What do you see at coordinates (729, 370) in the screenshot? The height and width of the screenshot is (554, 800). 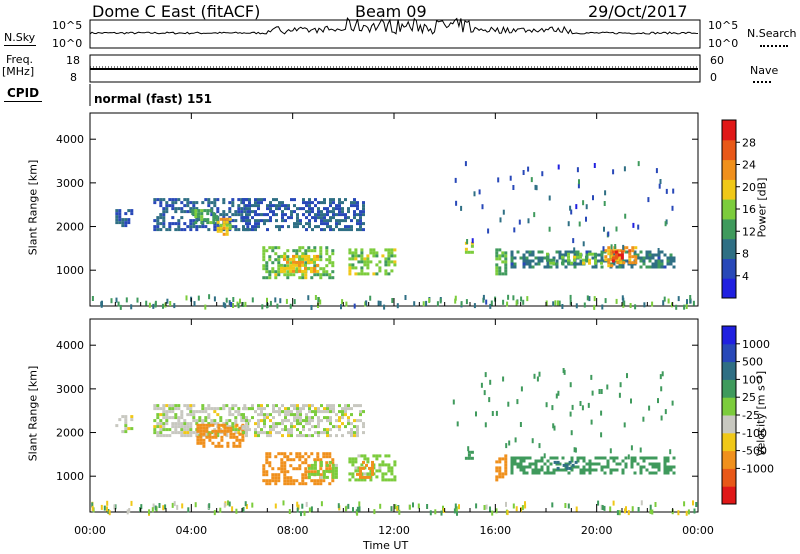 I see `colorbar-band` at bounding box center [729, 370].